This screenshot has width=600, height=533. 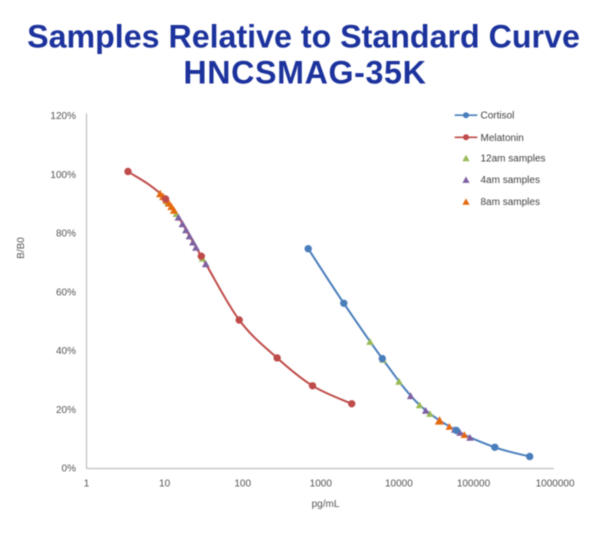 What do you see at coordinates (502, 138) in the screenshot?
I see `svg-text: Melatonin` at bounding box center [502, 138].